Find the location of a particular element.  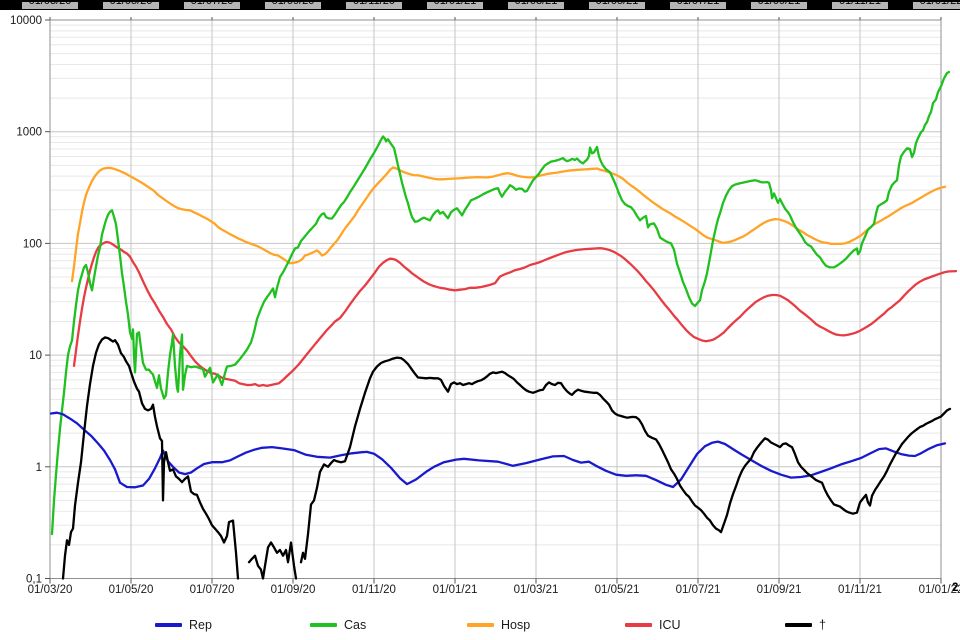

clipped-date-text: 01/07/21 is located at coordinates (698, 5).